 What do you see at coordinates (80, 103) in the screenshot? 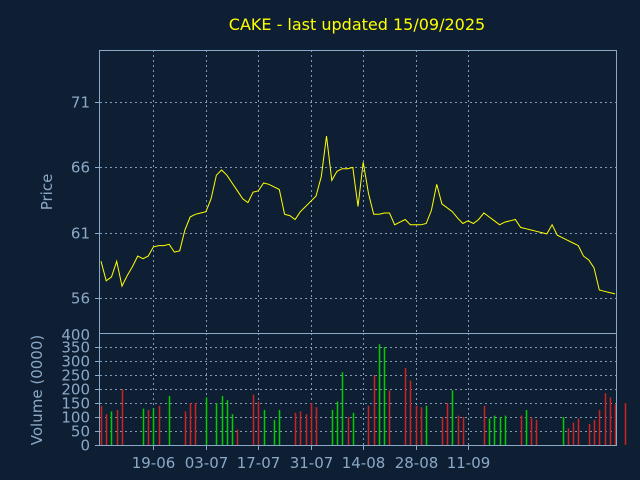
I see `price-tick-label: 71` at bounding box center [80, 103].